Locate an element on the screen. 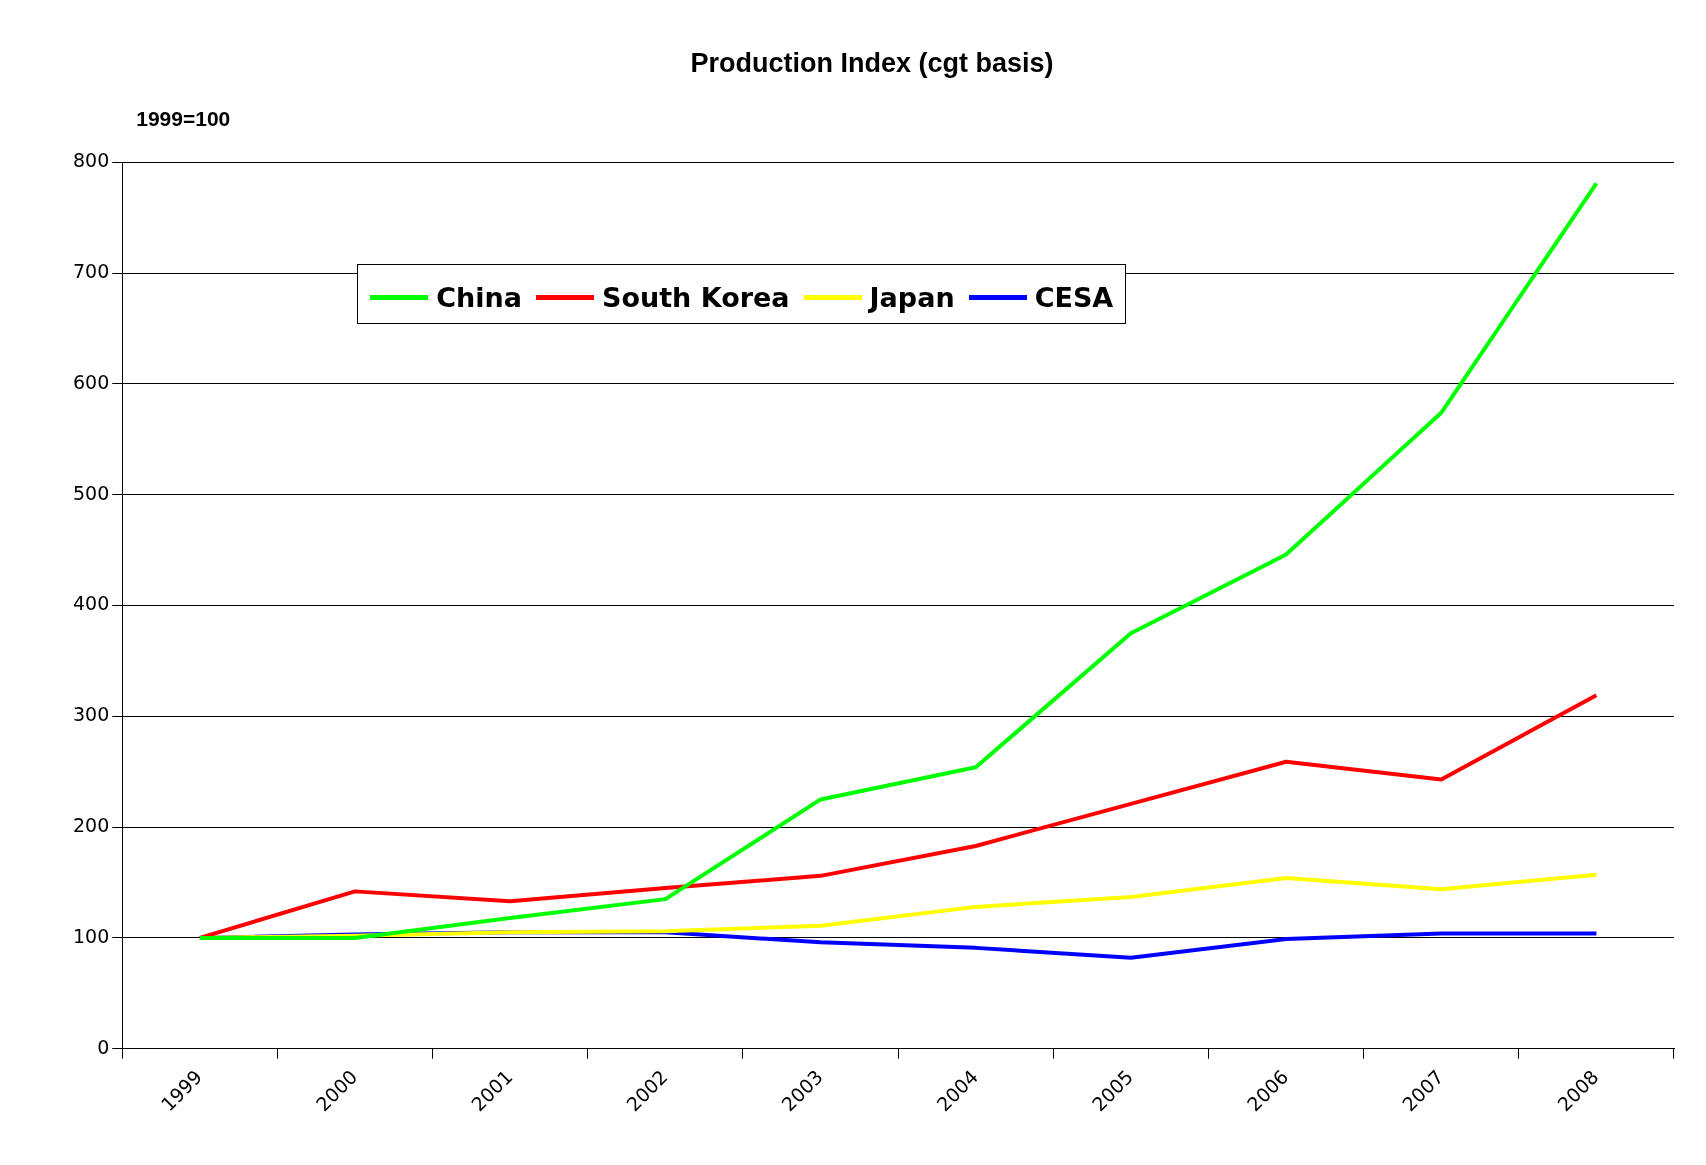 This screenshot has height=1165, width=1706. y-tick-label: 100 is located at coordinates (91, 935).